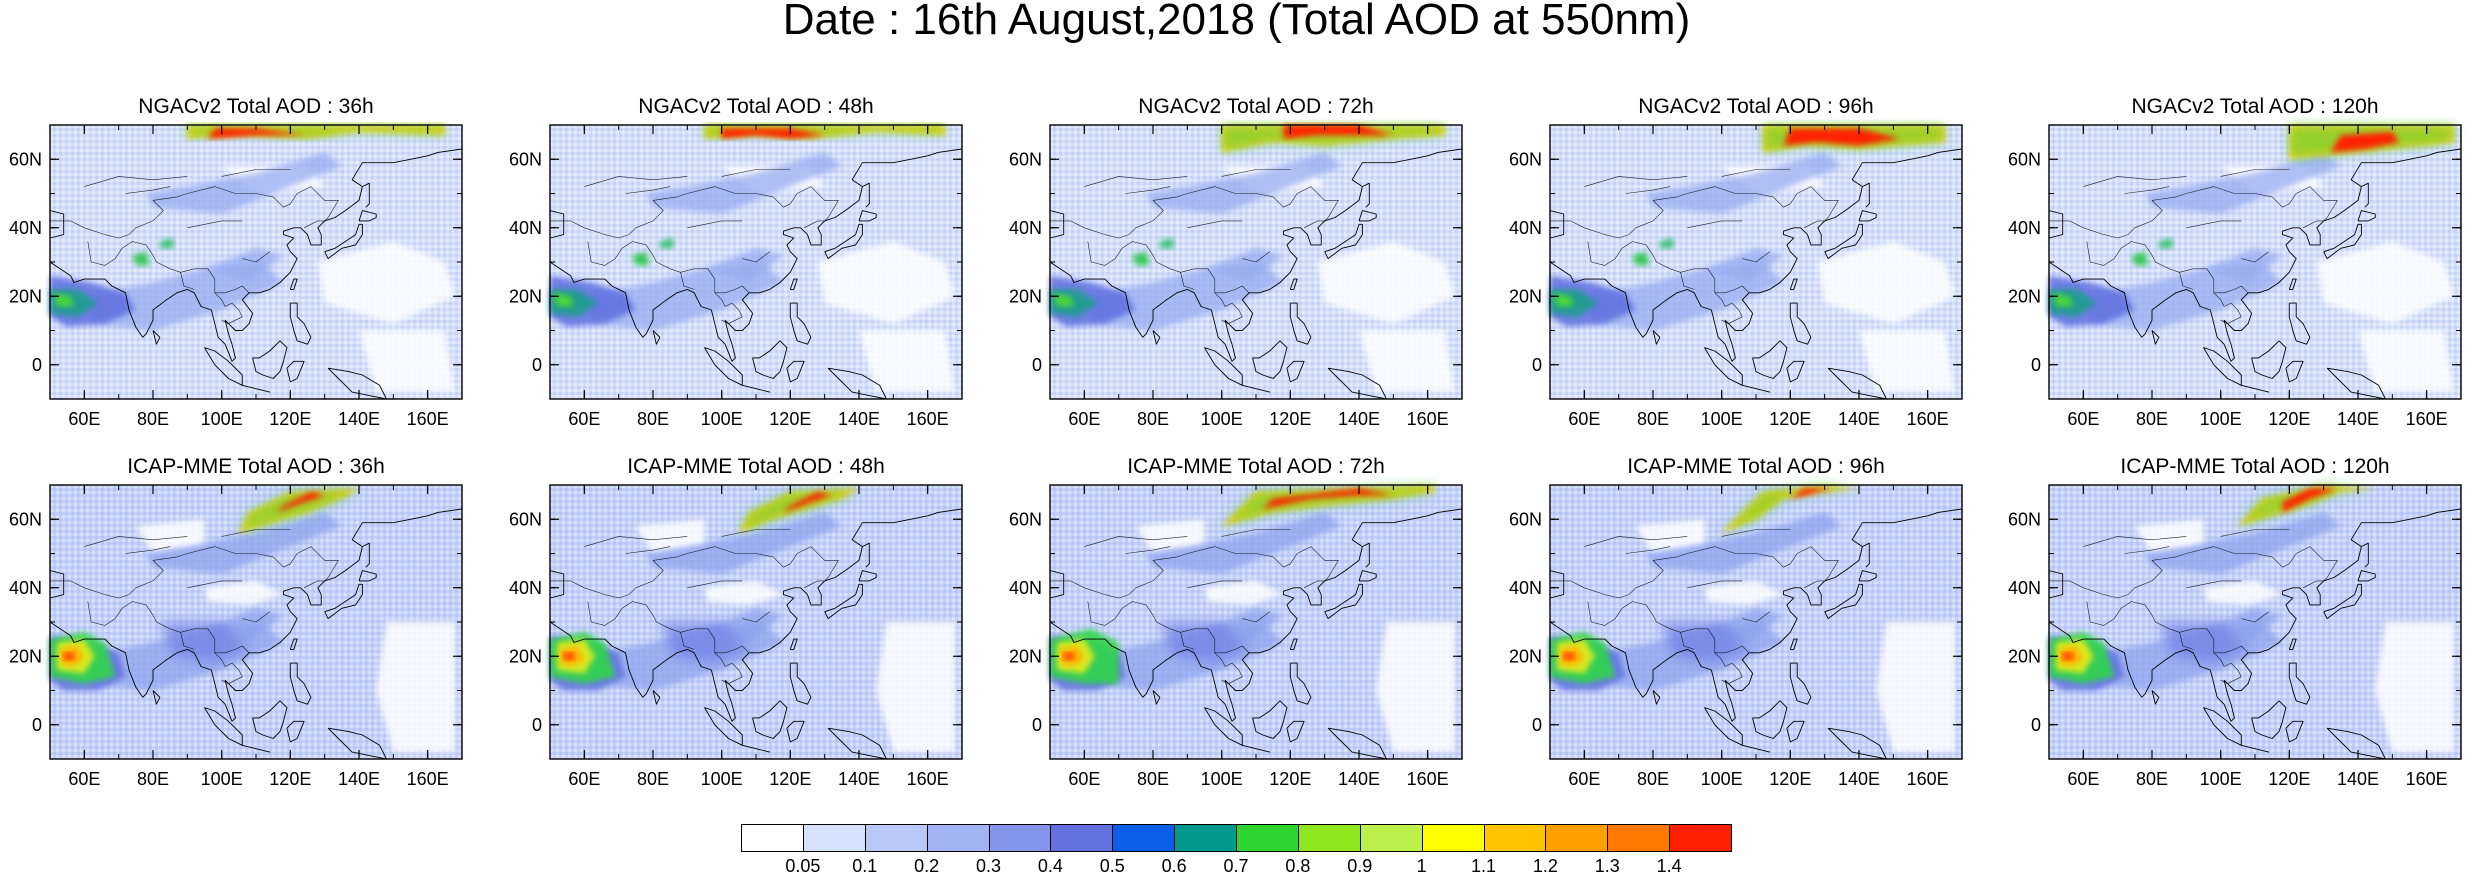 The image size is (2473, 876). What do you see at coordinates (256, 106) in the screenshot?
I see `panel-title: NGACv2 Total AOD : 36h` at bounding box center [256, 106].